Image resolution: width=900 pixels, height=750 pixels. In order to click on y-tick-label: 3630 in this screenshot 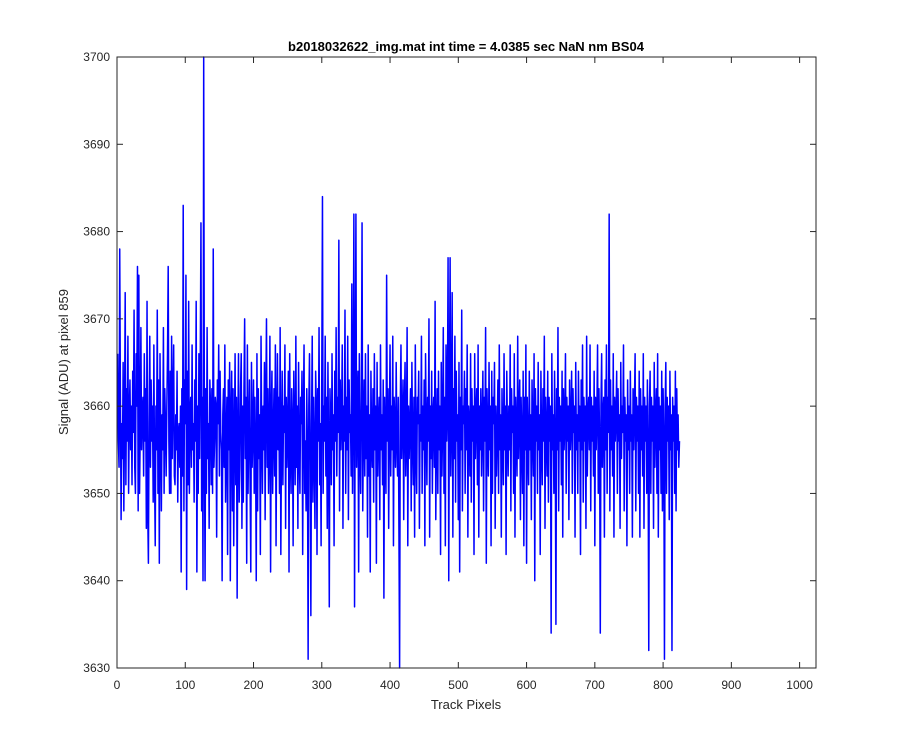, I will do `click(96, 668)`.